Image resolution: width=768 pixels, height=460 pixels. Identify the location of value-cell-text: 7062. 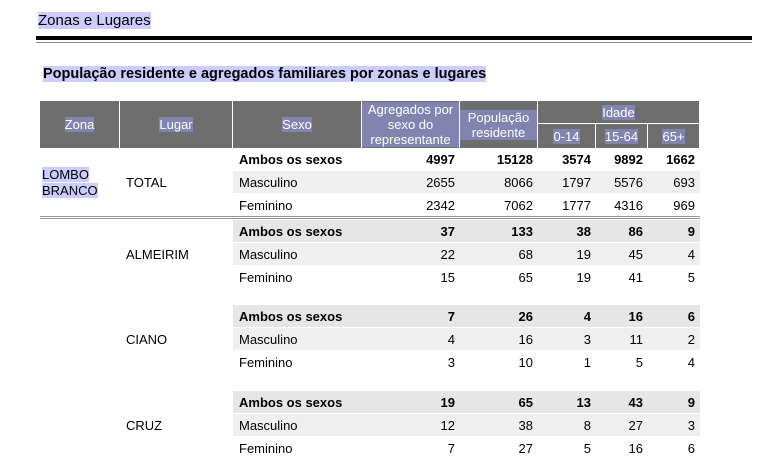
(518, 205).